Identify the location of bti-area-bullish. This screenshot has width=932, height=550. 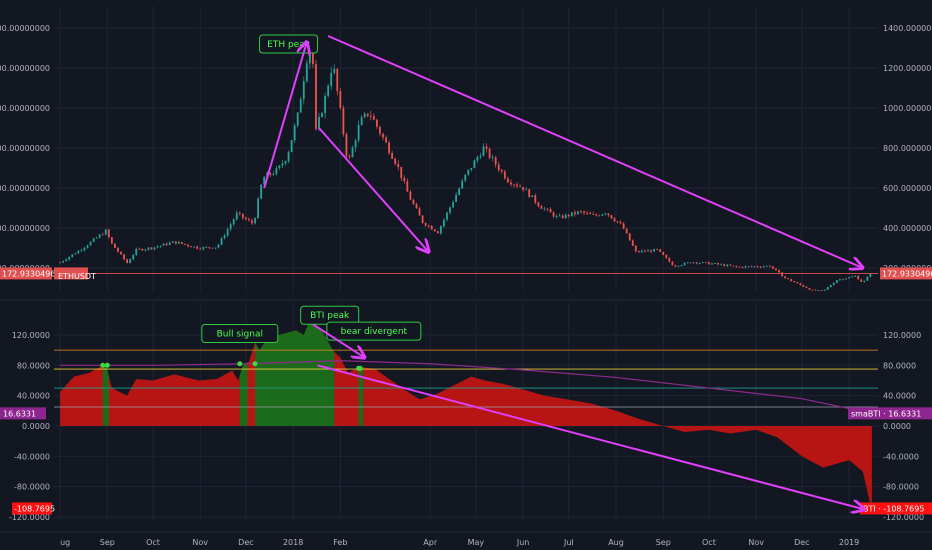
(361, 396).